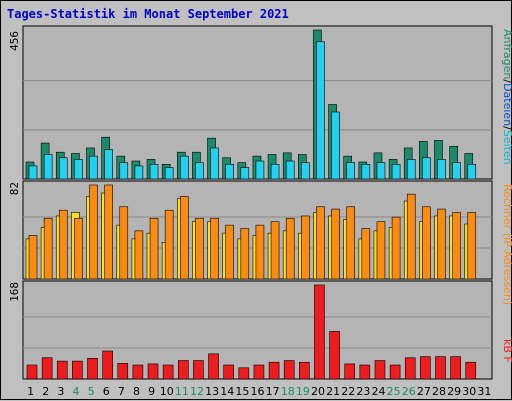  I want to click on x-tick-label: 23, so click(363, 391).